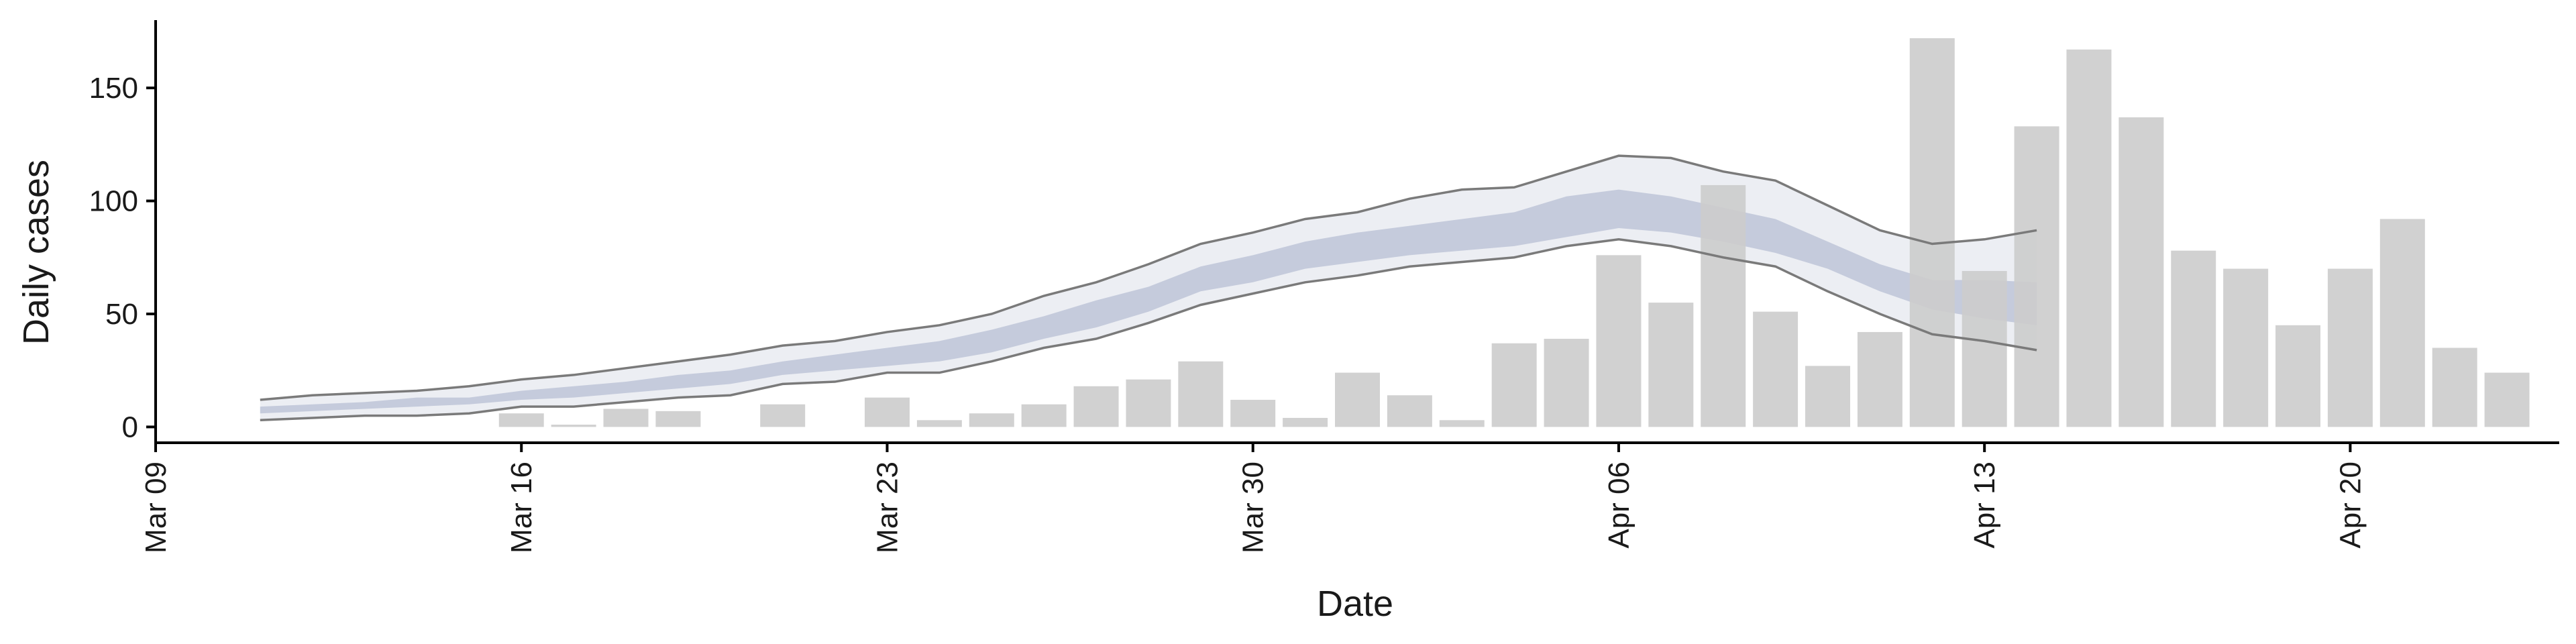 The height and width of the screenshot is (644, 2576). Describe the element at coordinates (113, 201) in the screenshot. I see `y-tick-label-100: 100` at that location.